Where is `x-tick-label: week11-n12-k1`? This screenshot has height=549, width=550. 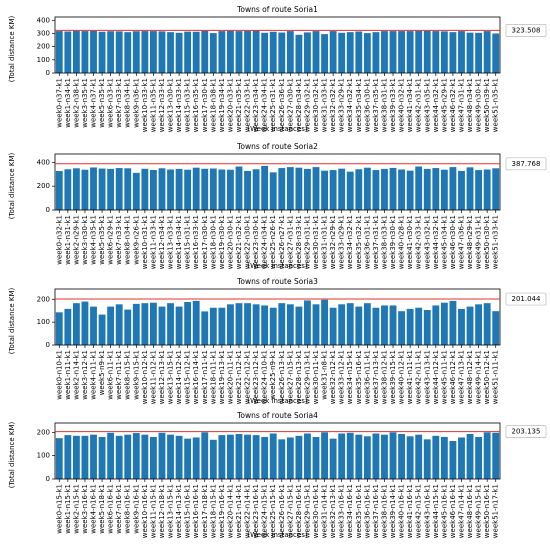 x-tick-label: week11-n12-k1 is located at coordinates (153, 377).